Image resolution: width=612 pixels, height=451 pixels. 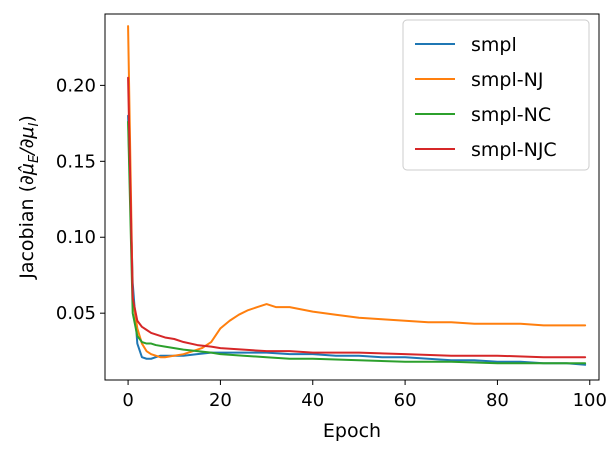 What do you see at coordinates (127, 400) in the screenshot?
I see `x-tick-label: 0` at bounding box center [127, 400].